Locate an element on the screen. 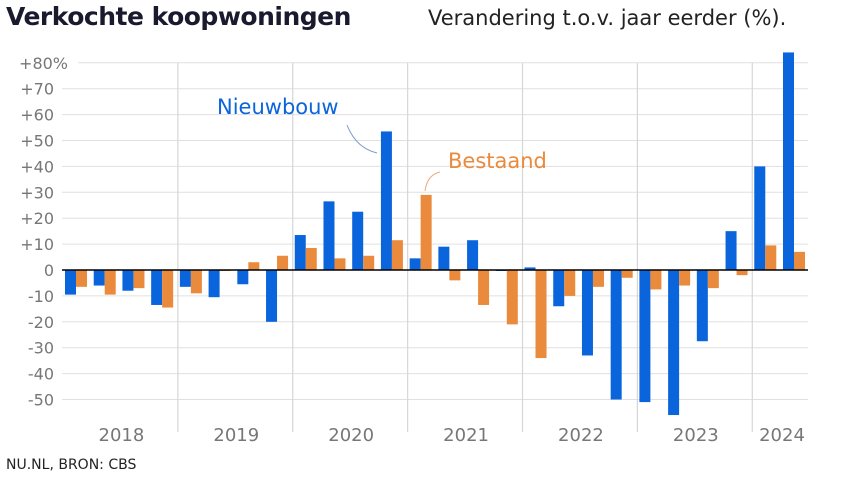 This screenshot has width=854, height=480. x-tick-label: 2022 is located at coordinates (581, 435).